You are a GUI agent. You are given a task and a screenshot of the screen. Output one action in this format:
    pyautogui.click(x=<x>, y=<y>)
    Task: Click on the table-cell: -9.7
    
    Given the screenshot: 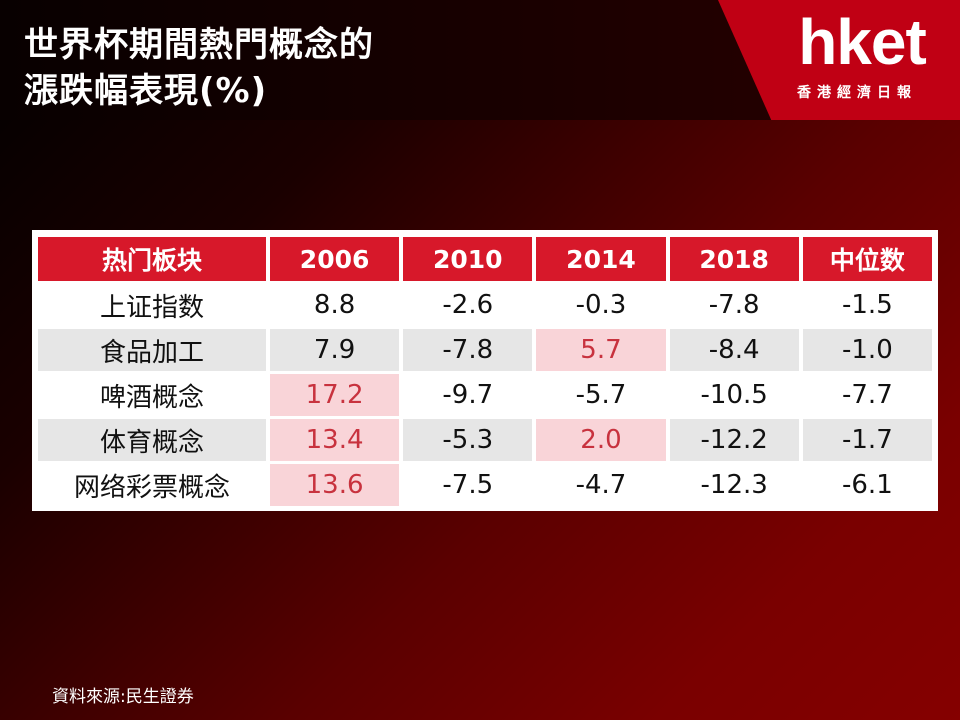 What is the action you would take?
    pyautogui.click(x=468, y=395)
    